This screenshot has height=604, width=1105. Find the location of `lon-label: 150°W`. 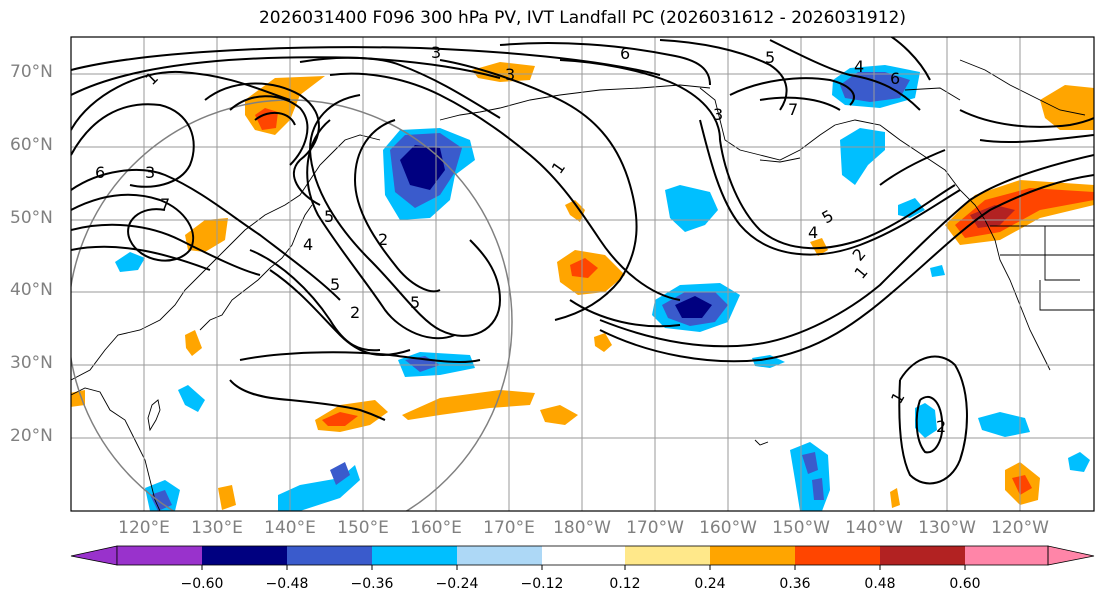

lon-label: 150°W is located at coordinates (801, 528).